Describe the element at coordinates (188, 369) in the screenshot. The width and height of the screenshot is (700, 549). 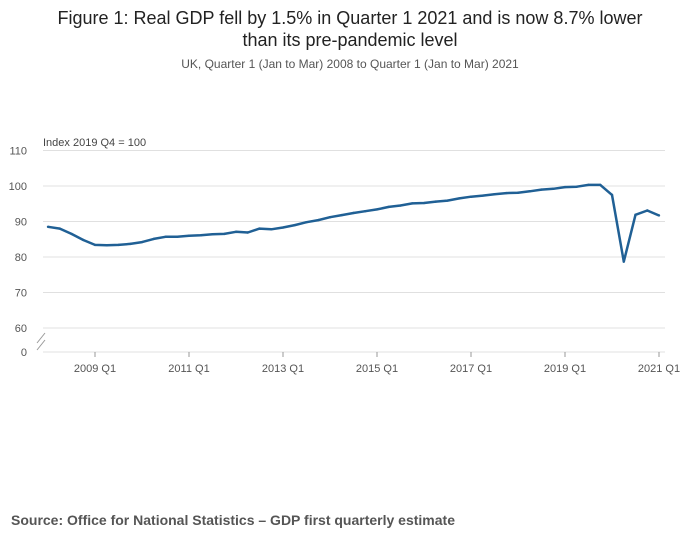
I see `x-tick-label: 2011 Q1` at that location.